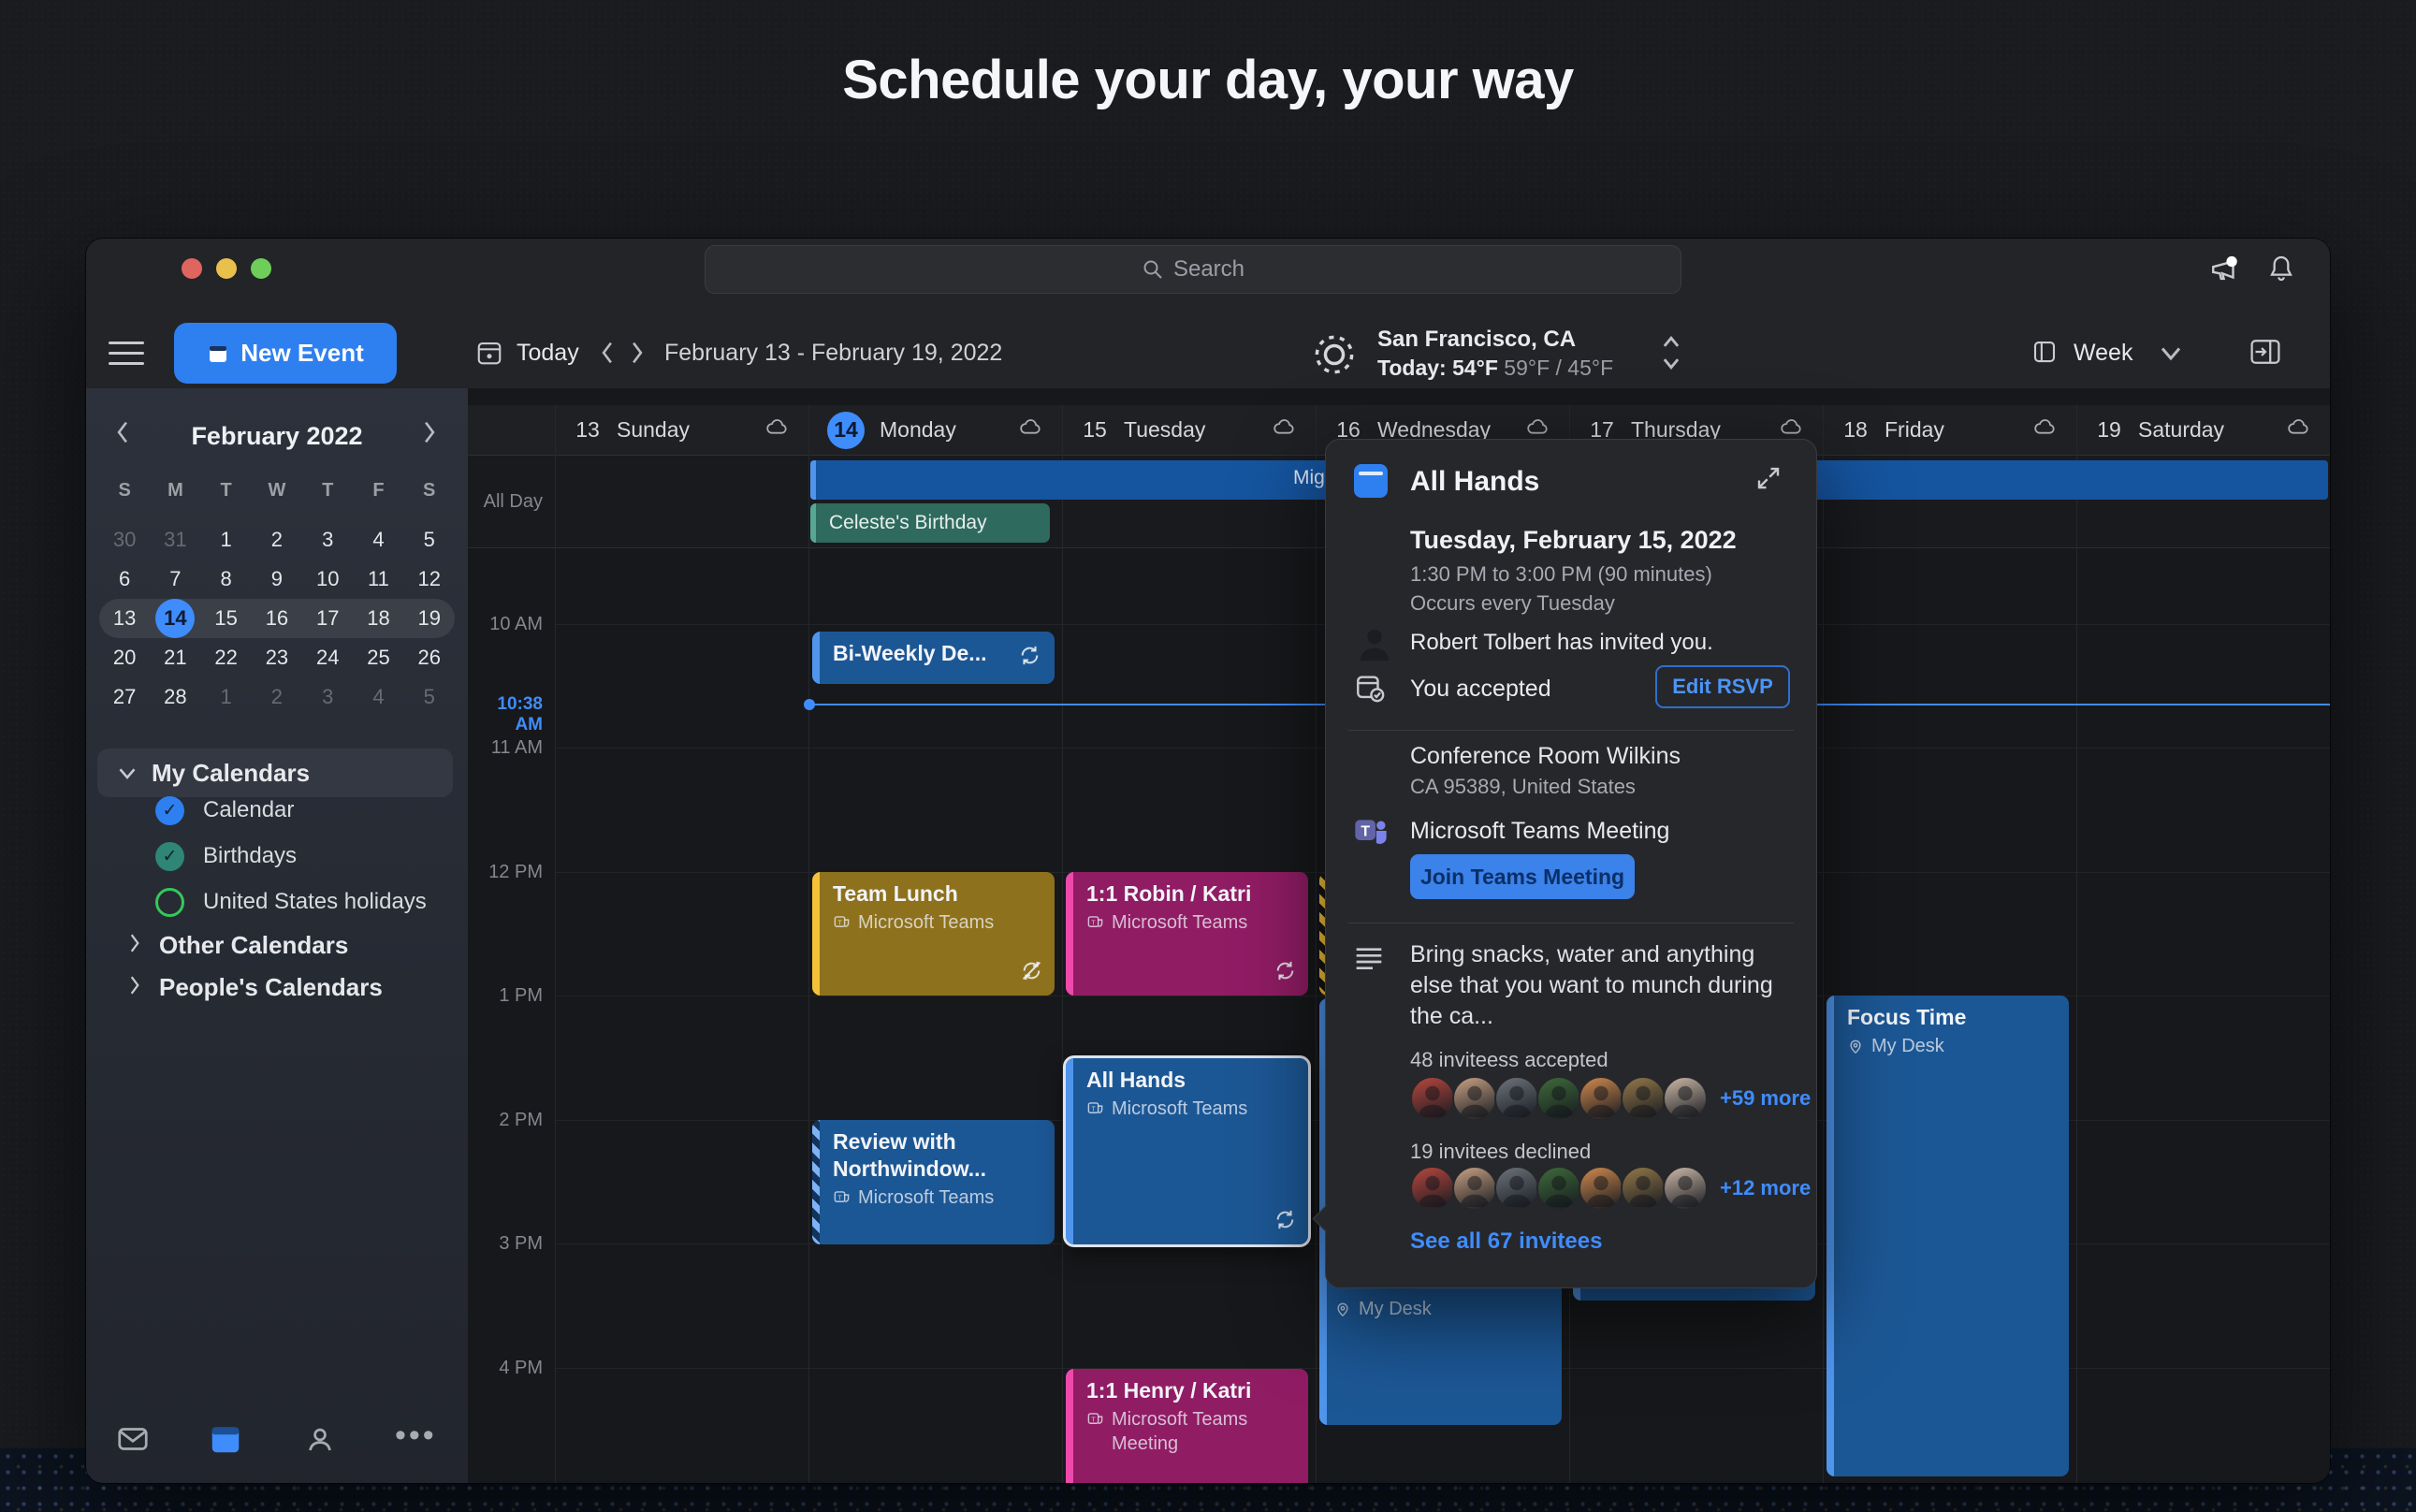 Image resolution: width=2416 pixels, height=1512 pixels. What do you see at coordinates (2281, 271) in the screenshot?
I see `notifications-bell-icon` at bounding box center [2281, 271].